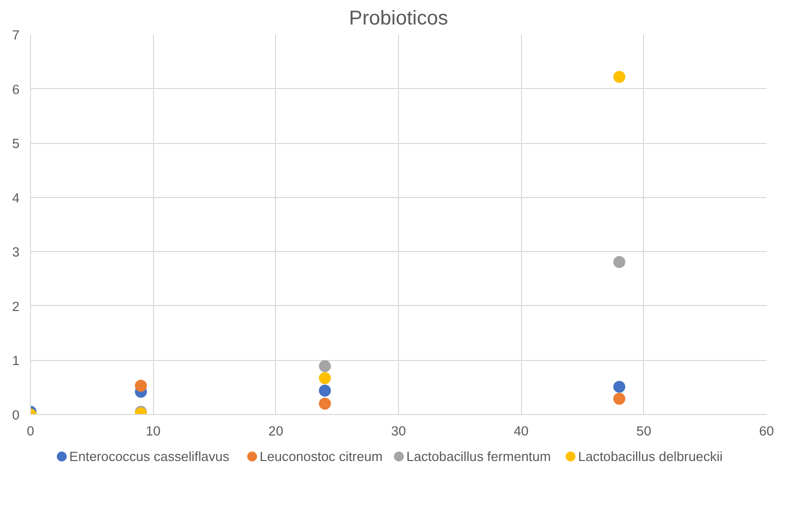 The width and height of the screenshot is (801, 529). What do you see at coordinates (16, 306) in the screenshot?
I see `y-tick-label: 2` at bounding box center [16, 306].